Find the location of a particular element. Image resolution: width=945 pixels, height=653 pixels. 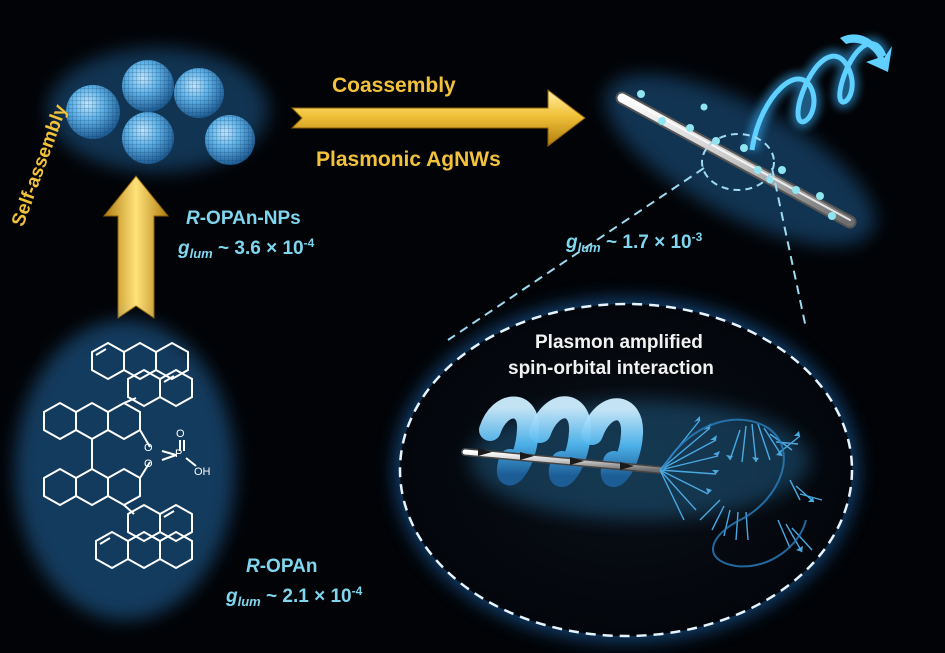

coassembly-label: Coassembly is located at coordinates (394, 85).